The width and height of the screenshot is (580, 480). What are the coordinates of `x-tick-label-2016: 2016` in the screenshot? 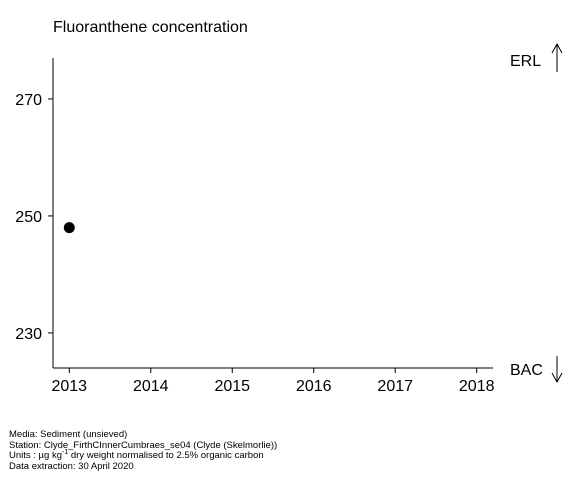 It's located at (314, 386).